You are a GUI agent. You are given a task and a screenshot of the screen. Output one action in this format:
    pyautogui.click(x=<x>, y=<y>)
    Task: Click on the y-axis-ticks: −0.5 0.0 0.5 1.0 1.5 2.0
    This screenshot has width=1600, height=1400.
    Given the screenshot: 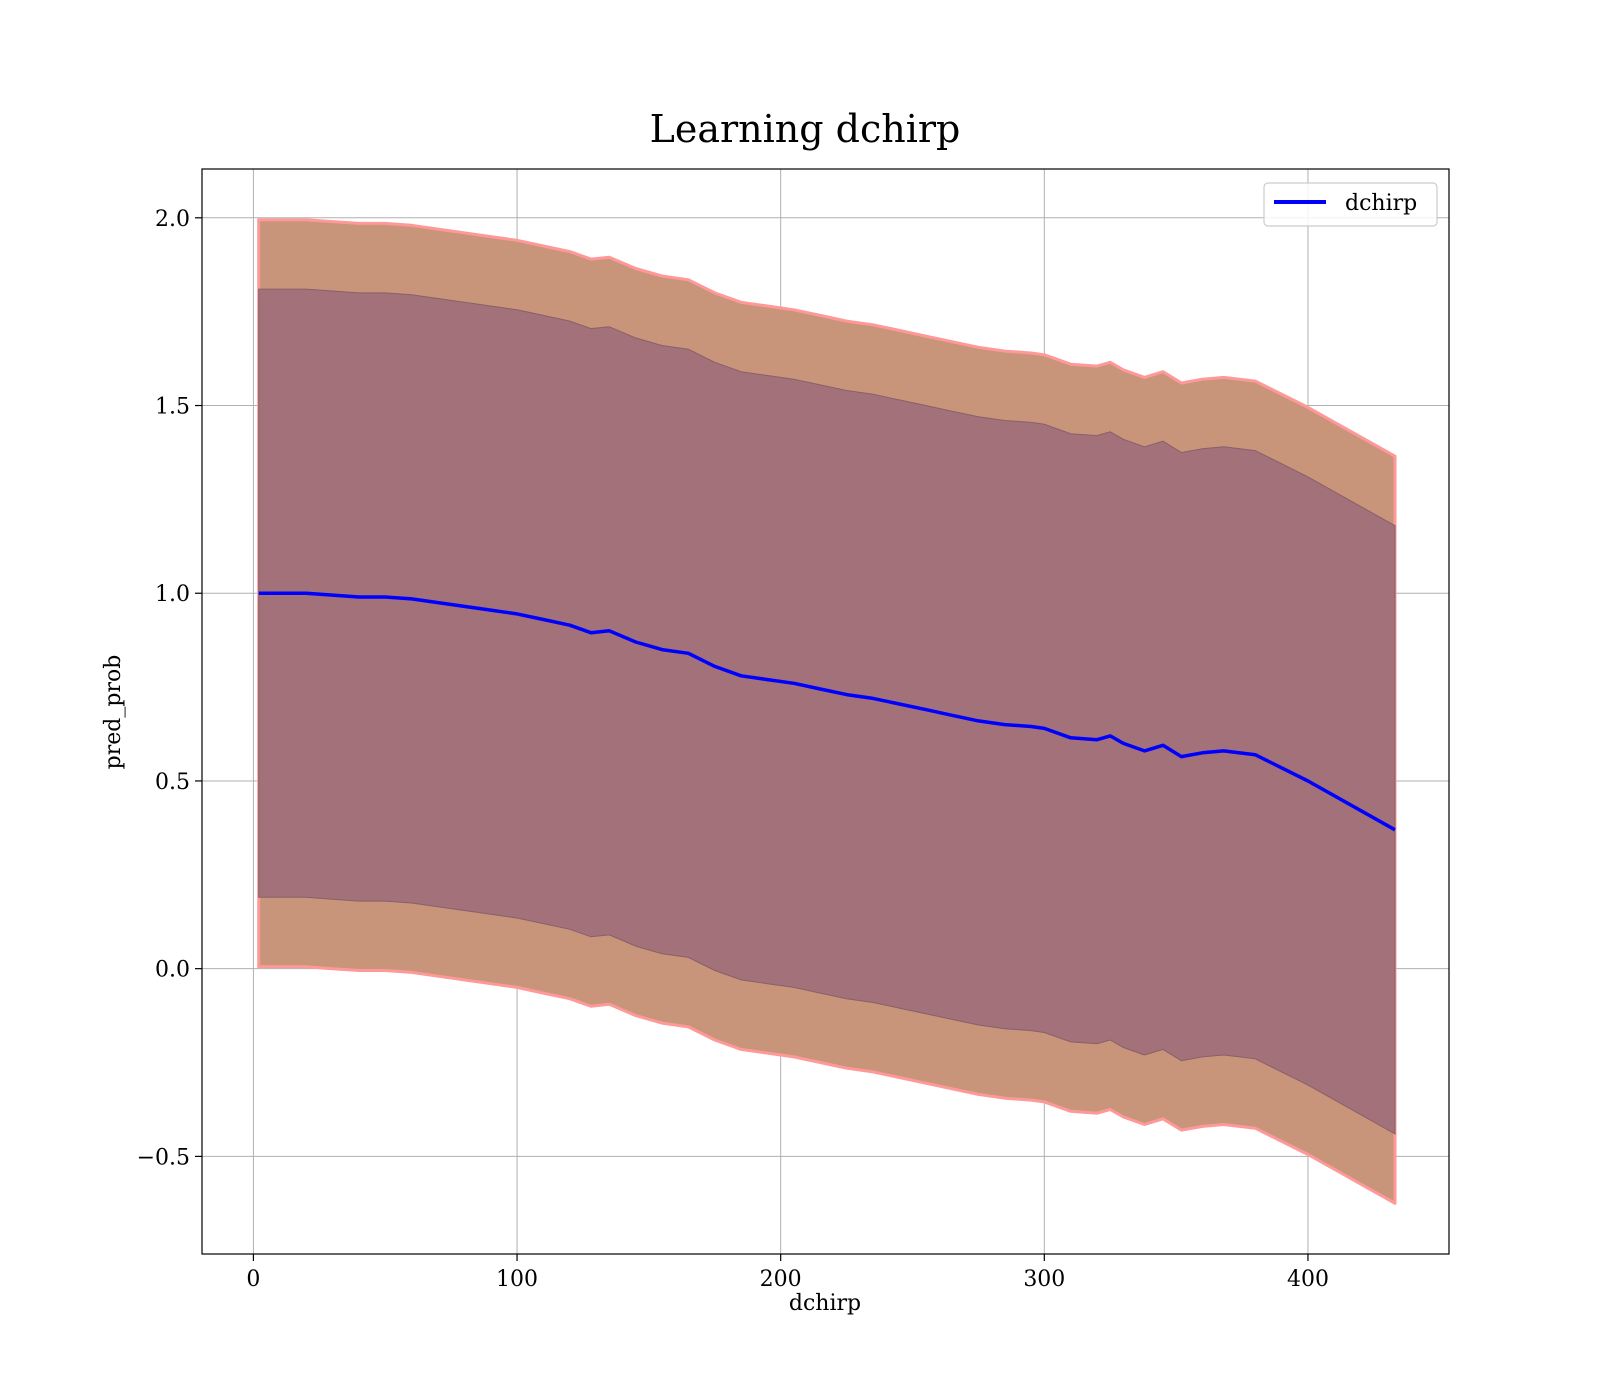 What is the action you would take?
    pyautogui.click(x=169, y=688)
    